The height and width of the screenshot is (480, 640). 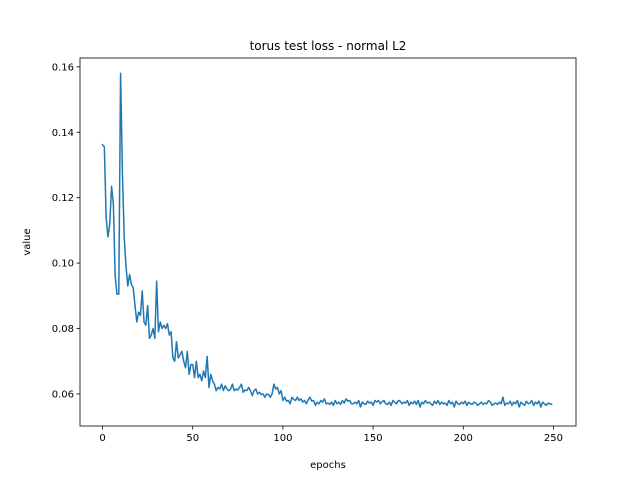 I want to click on x-tick-label: 100, so click(x=282, y=438).